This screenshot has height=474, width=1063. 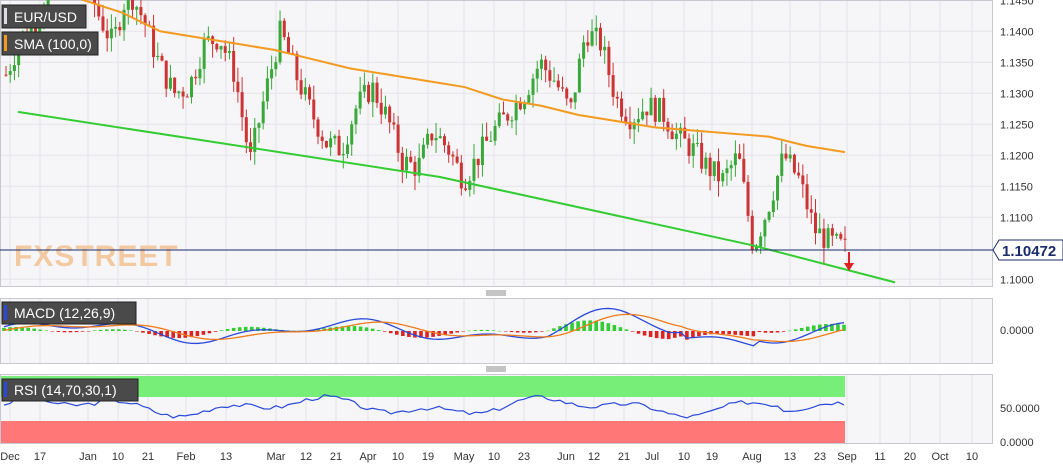 I want to click on price-tick: 1.1250, so click(x=1017, y=125).